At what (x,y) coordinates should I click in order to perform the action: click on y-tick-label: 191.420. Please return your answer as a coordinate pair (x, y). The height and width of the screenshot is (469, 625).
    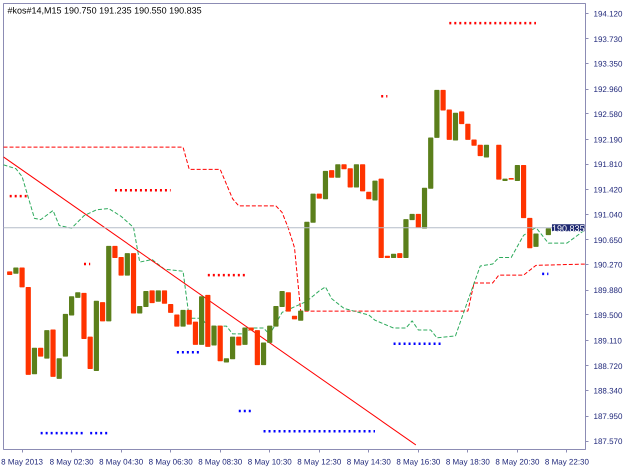
    Looking at the image, I should click on (608, 190).